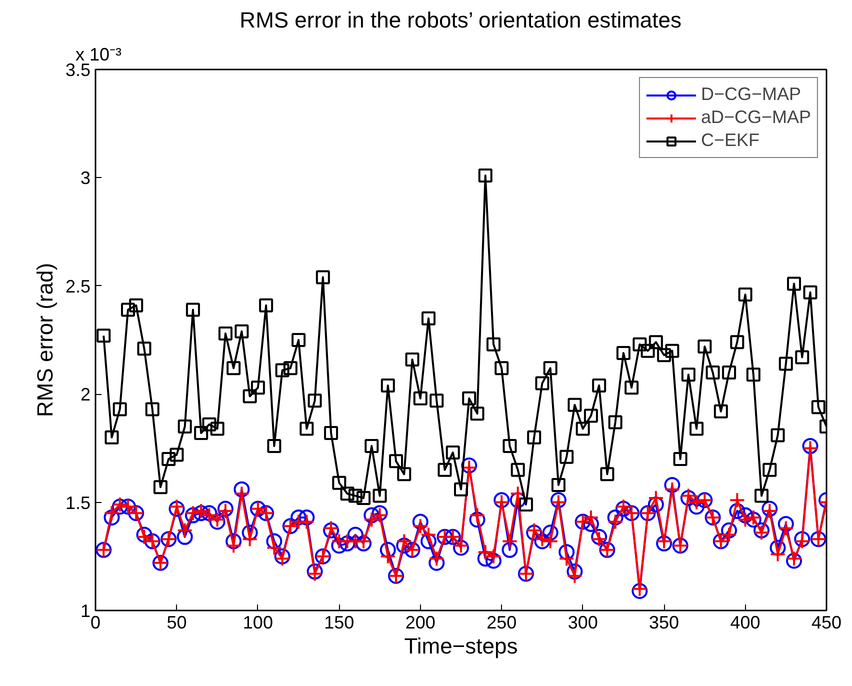  Describe the element at coordinates (339, 622) in the screenshot. I see `x-tick-label: 150` at that location.